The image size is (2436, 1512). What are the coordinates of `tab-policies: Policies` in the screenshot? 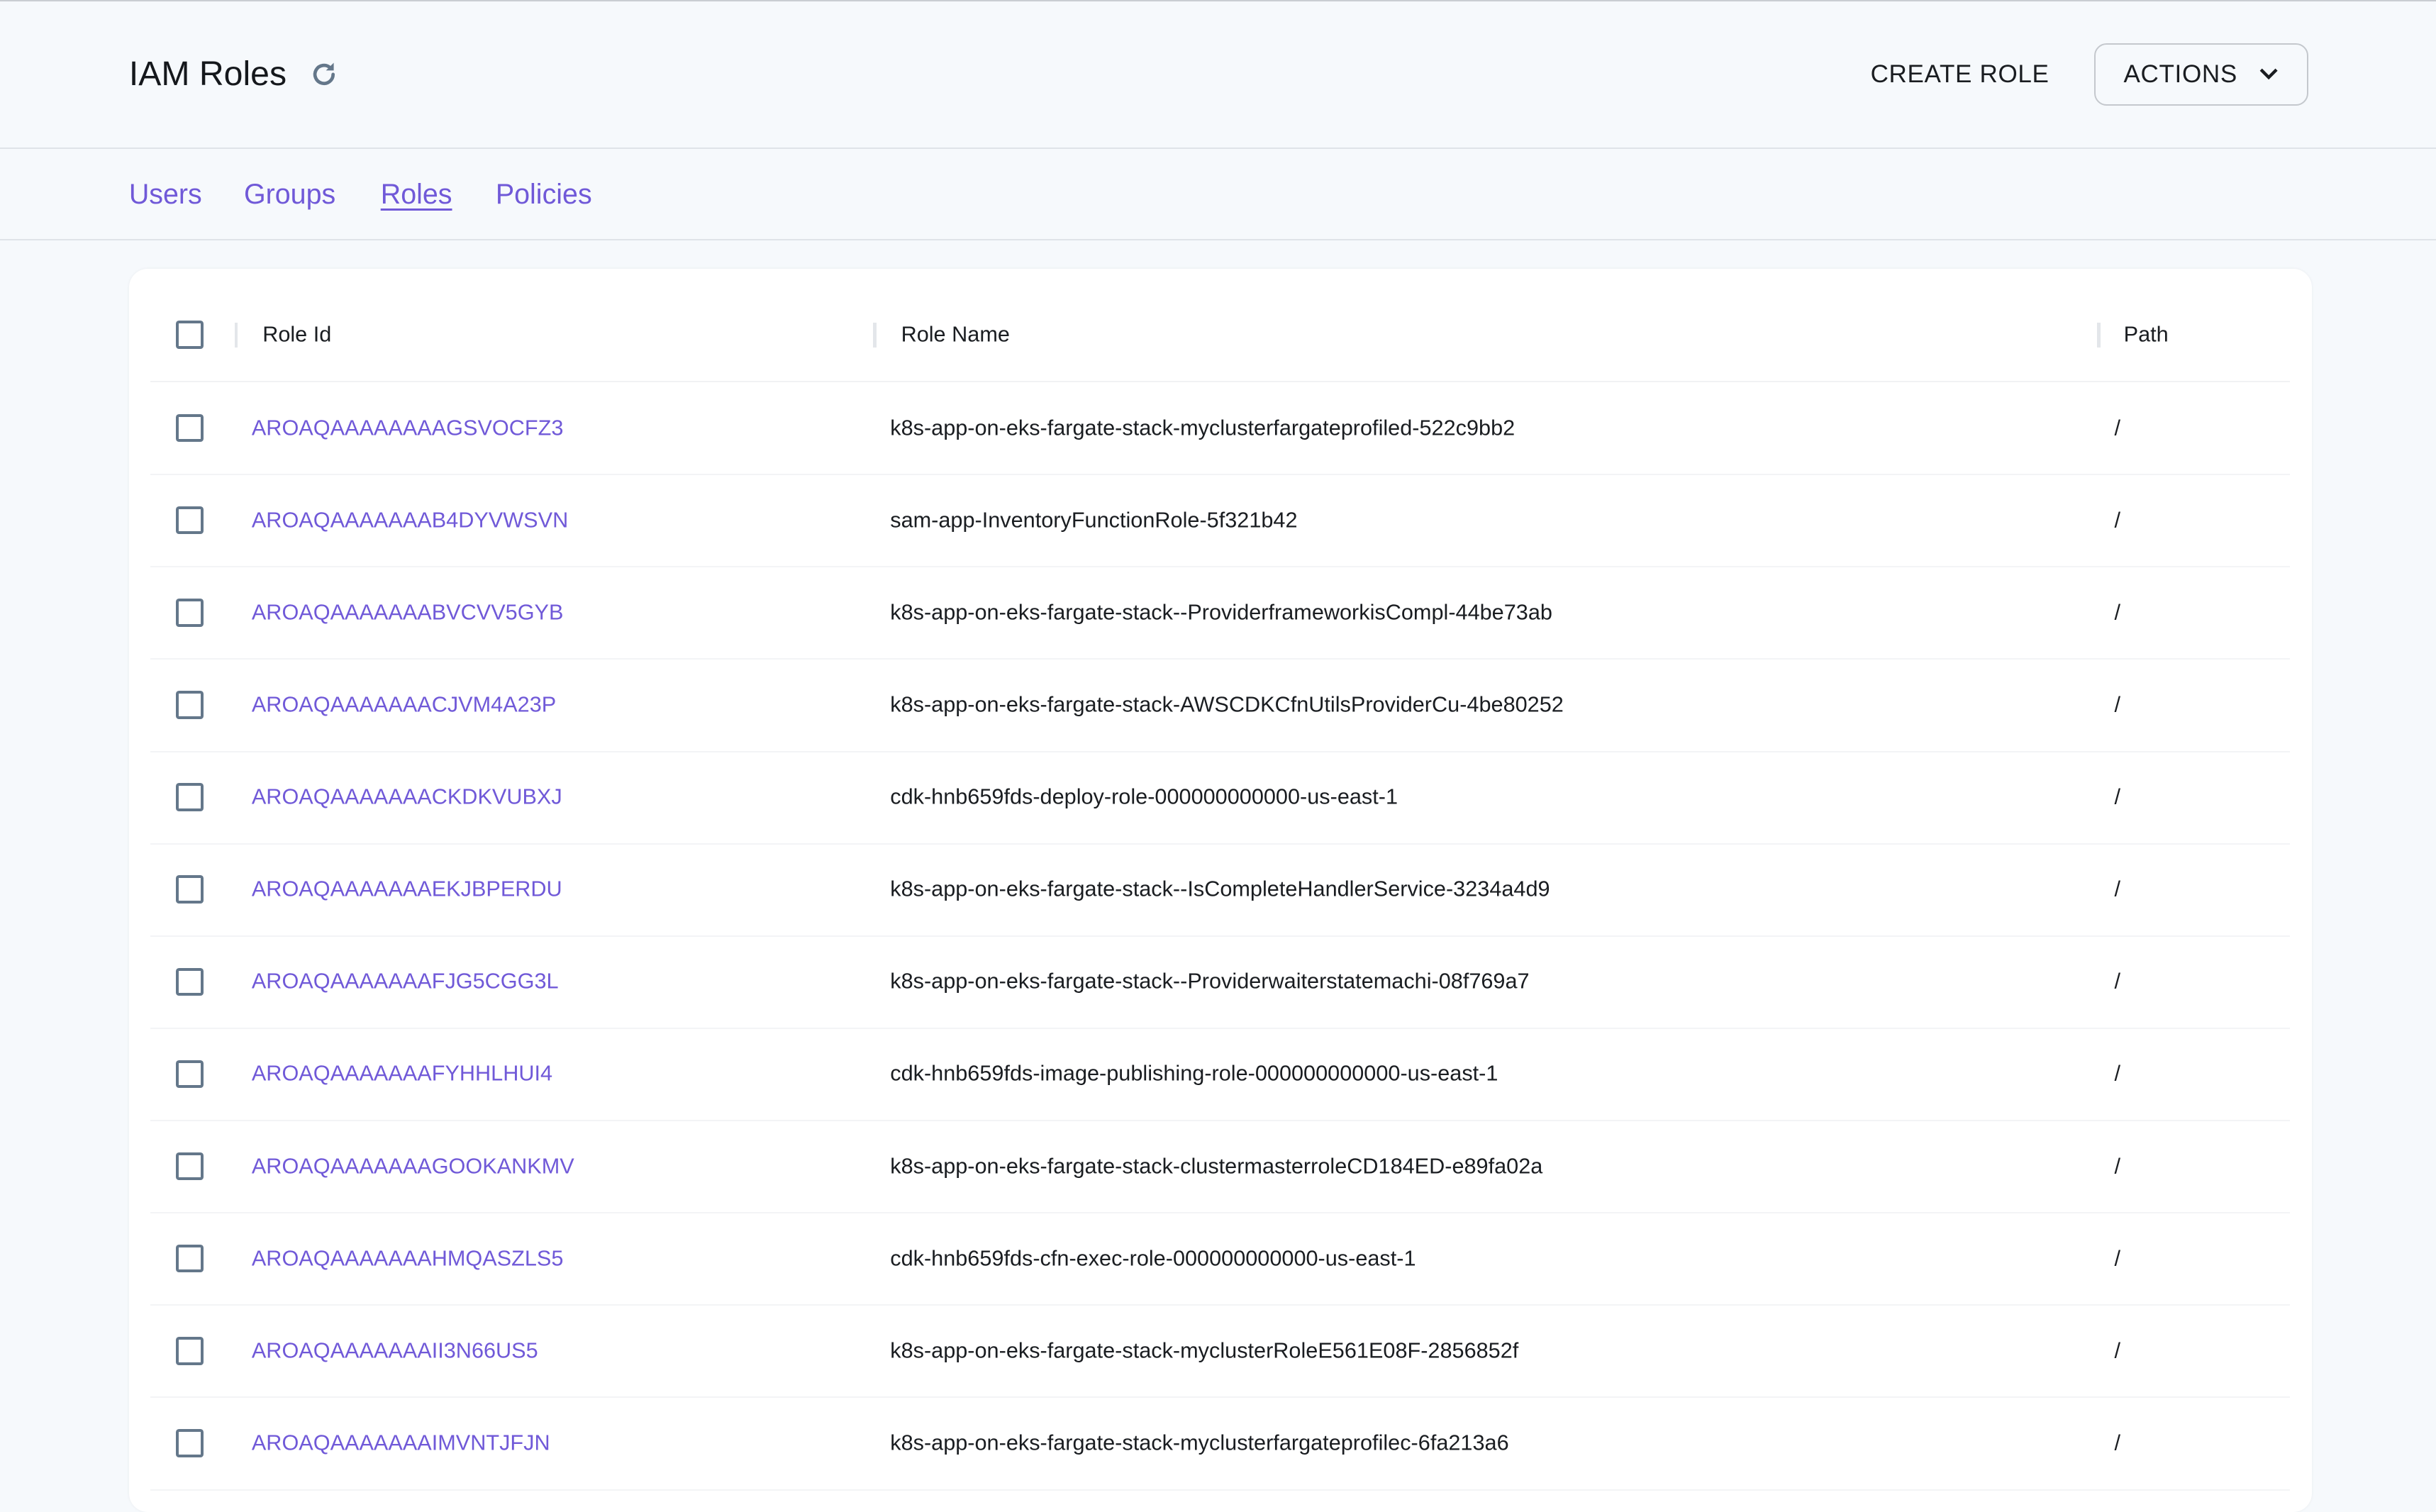 It's located at (543, 194).